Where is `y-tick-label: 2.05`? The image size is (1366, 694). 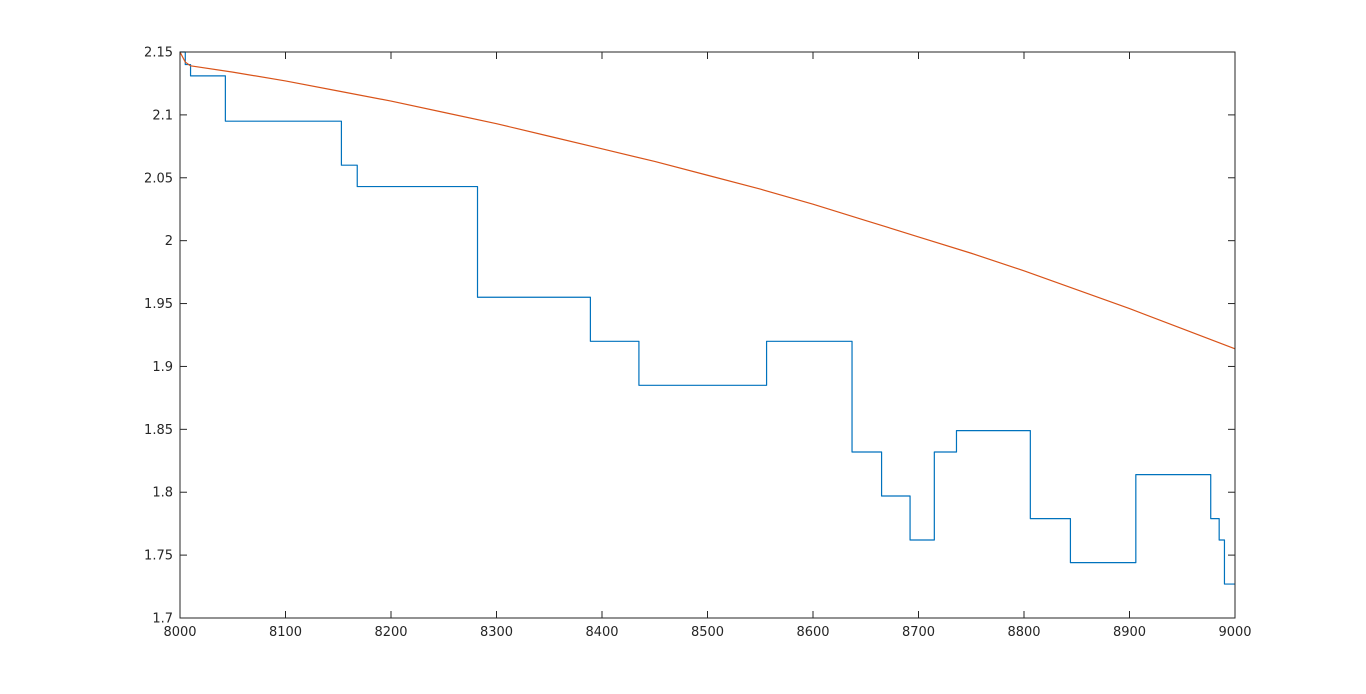
y-tick-label: 2.05 is located at coordinates (158, 178).